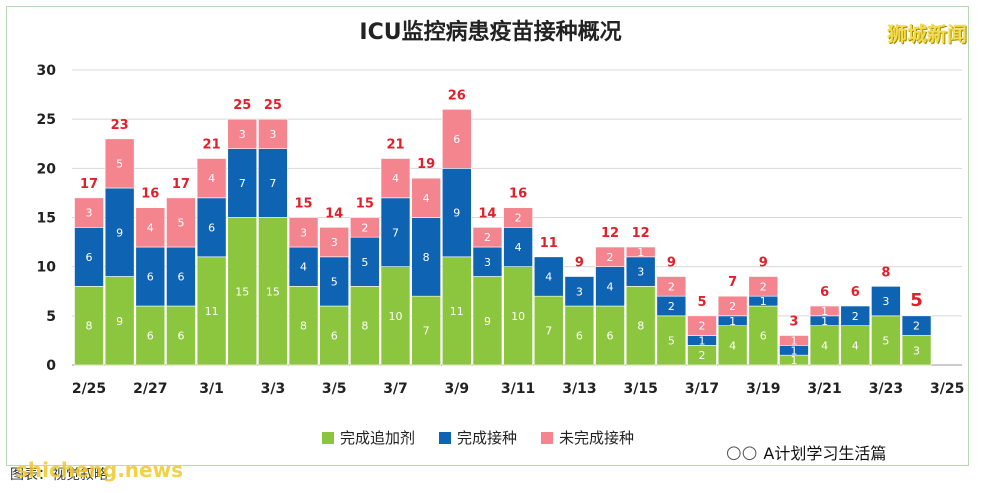 Image resolution: width=981 pixels, height=493 pixels. I want to click on data-label-unvaccinated: 5, so click(119, 163).